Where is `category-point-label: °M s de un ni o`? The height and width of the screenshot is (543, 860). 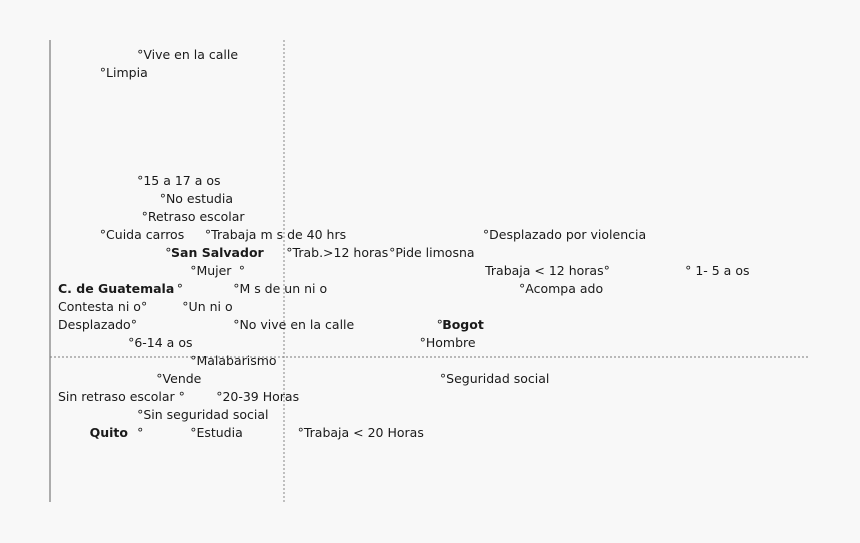
category-point-label: °M s de un ni o is located at coordinates (280, 288).